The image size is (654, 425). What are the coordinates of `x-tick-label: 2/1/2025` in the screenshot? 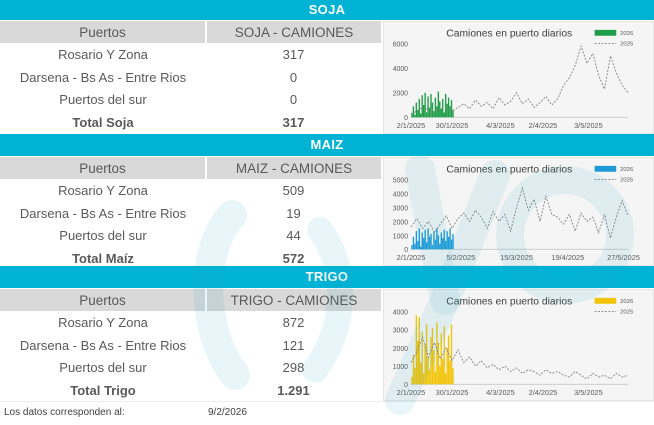 It's located at (411, 125).